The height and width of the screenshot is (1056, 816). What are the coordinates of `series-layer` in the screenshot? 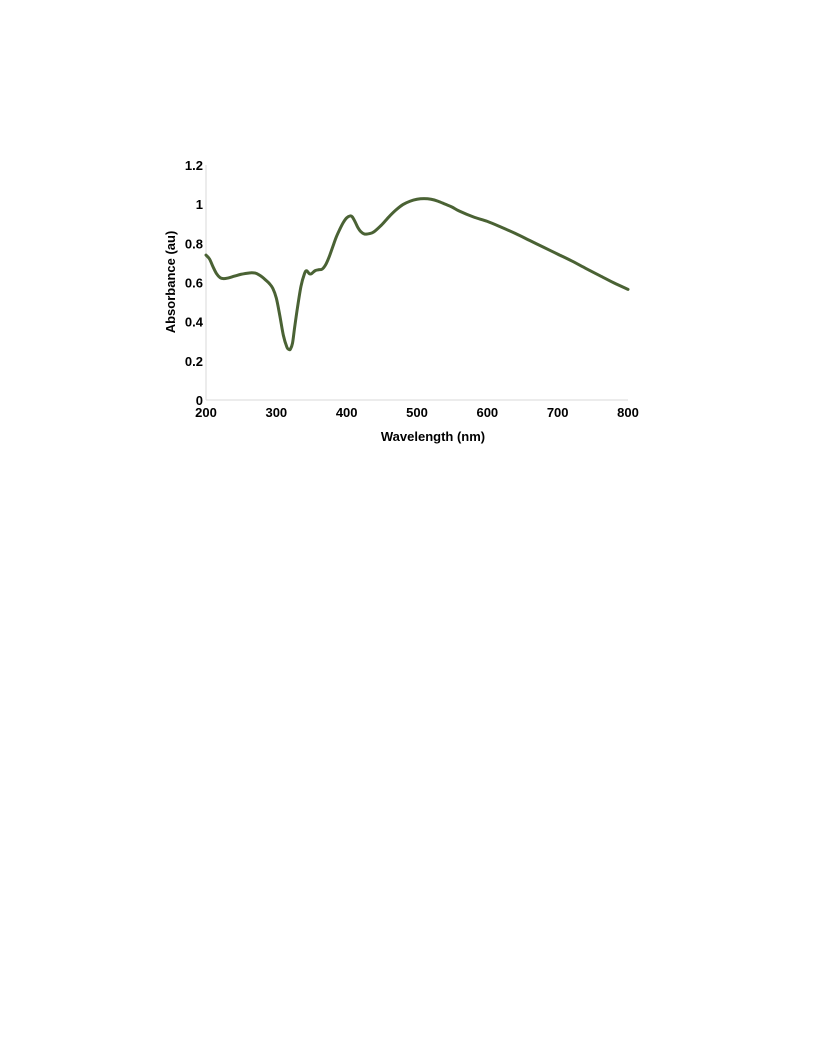 It's located at (417, 274).